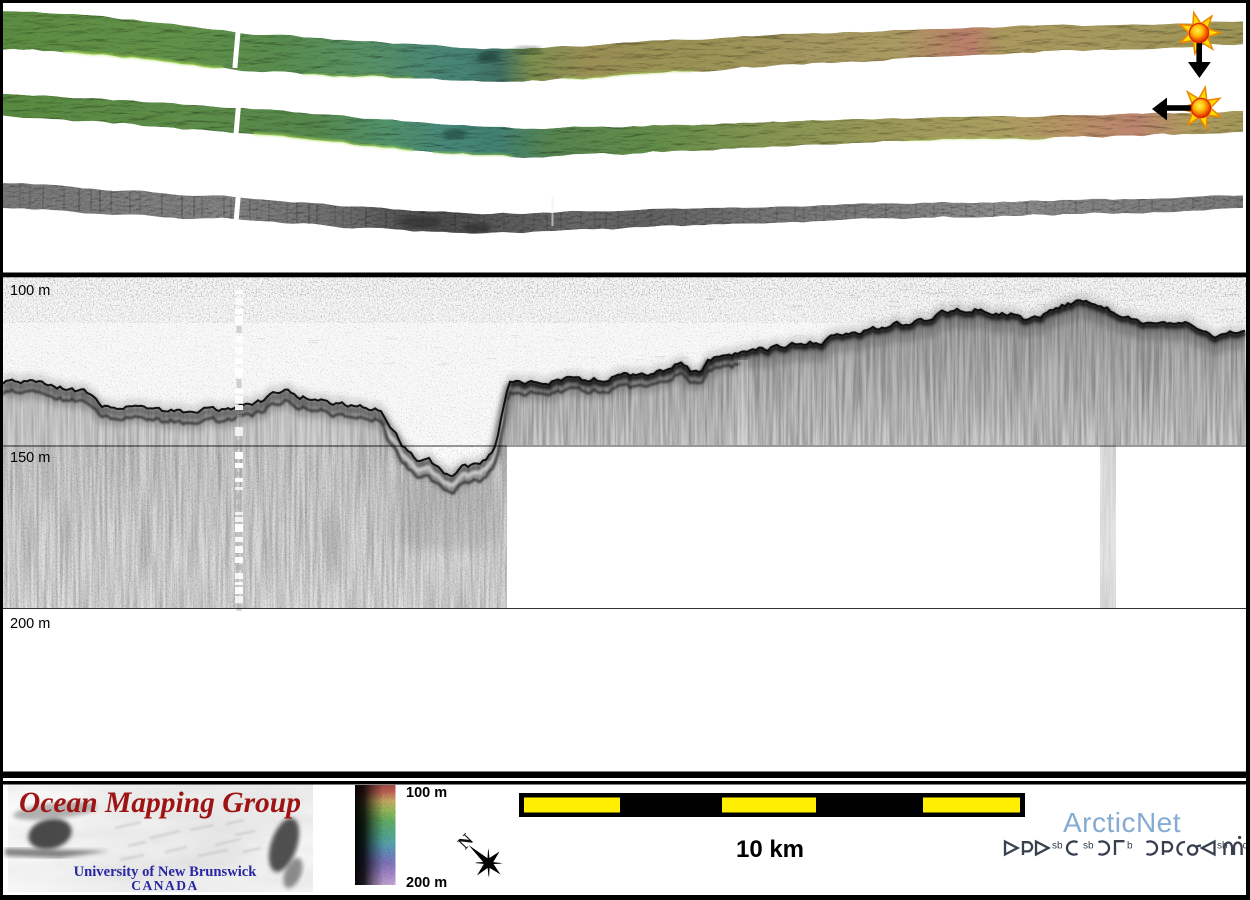  Describe the element at coordinates (1130, 846) in the screenshot. I see `svg-text: b` at that location.